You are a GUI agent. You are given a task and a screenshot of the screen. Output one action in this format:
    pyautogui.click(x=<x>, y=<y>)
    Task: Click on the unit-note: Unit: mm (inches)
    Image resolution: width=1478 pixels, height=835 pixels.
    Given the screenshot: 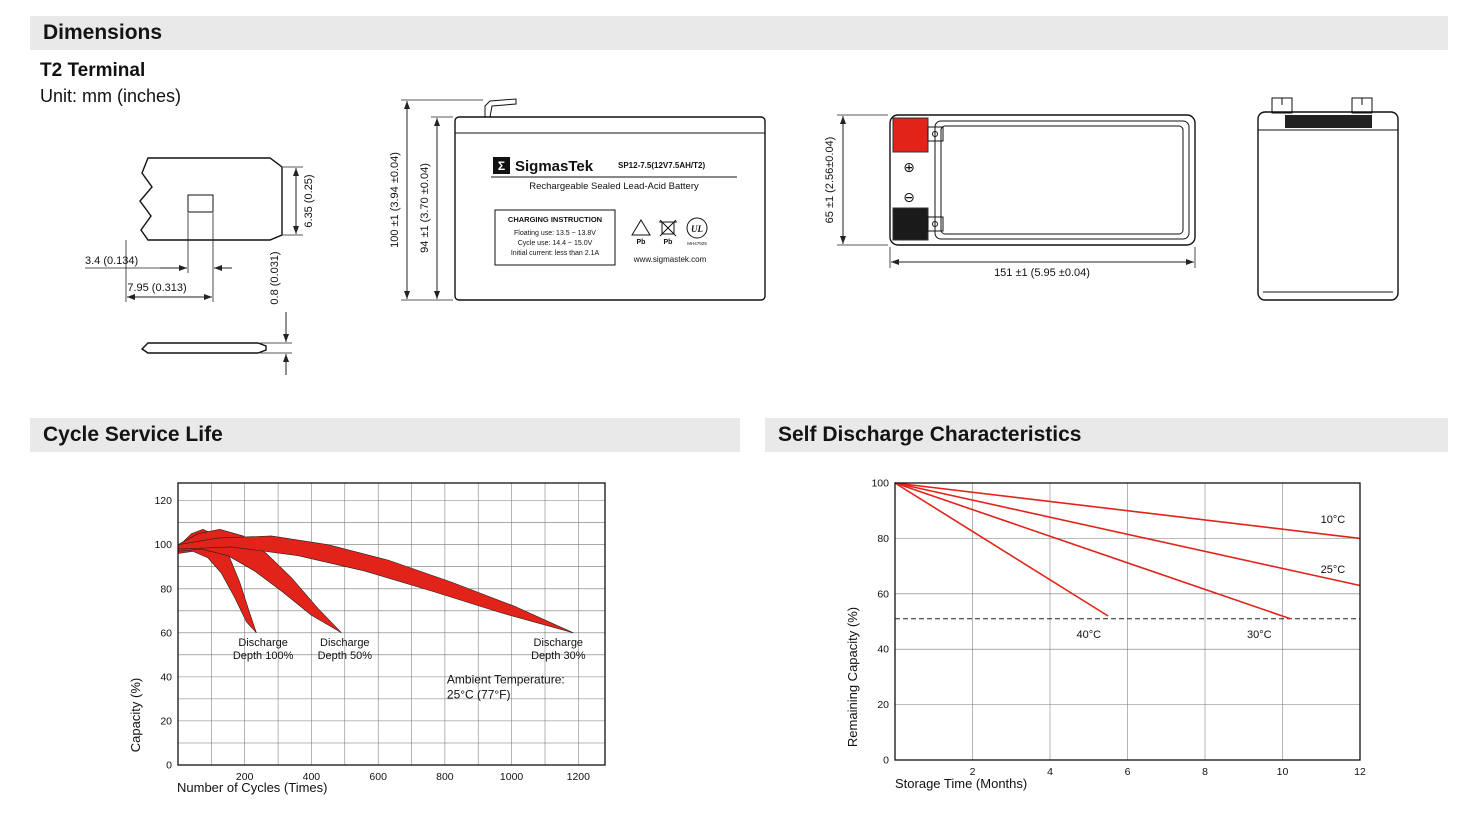 What is the action you would take?
    pyautogui.click(x=111, y=96)
    